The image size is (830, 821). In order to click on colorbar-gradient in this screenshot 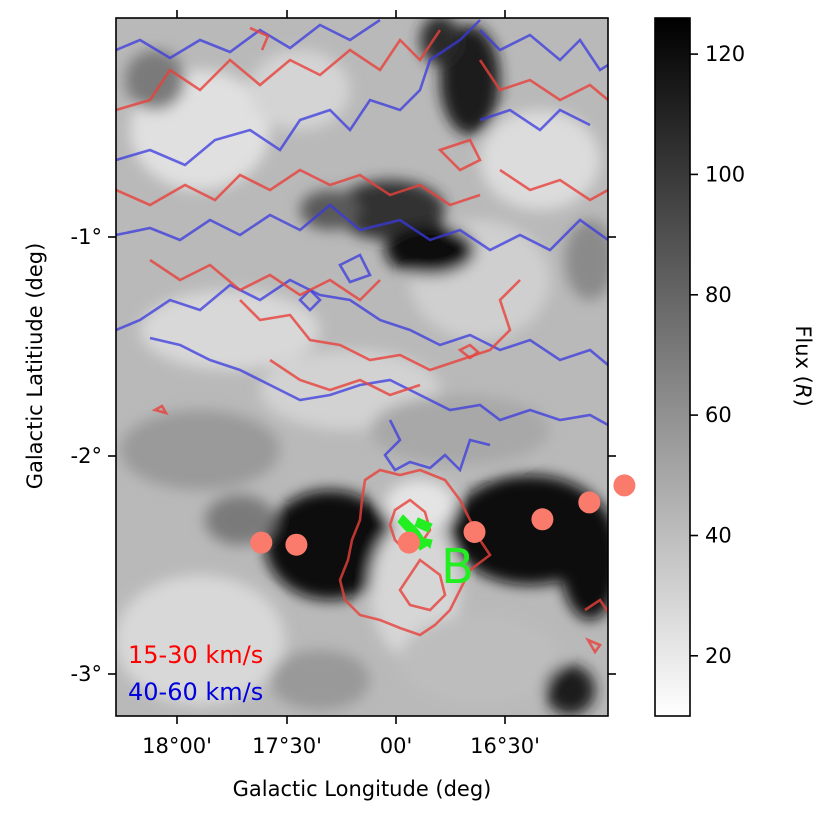, I will do `click(672, 367)`.